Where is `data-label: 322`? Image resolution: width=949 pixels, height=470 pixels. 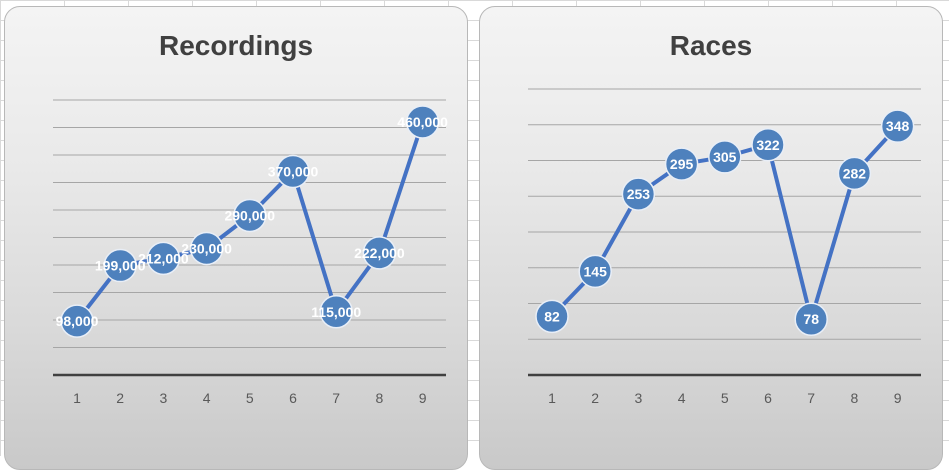 data-label: 322 is located at coordinates (768, 145).